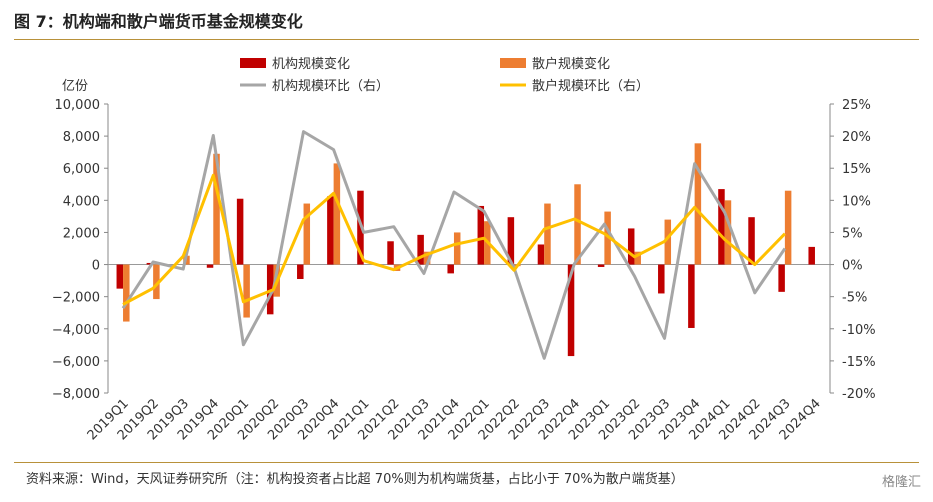 The image size is (933, 502). What do you see at coordinates (81, 137) in the screenshot?
I see `left-tick-label: 8,000` at bounding box center [81, 137].